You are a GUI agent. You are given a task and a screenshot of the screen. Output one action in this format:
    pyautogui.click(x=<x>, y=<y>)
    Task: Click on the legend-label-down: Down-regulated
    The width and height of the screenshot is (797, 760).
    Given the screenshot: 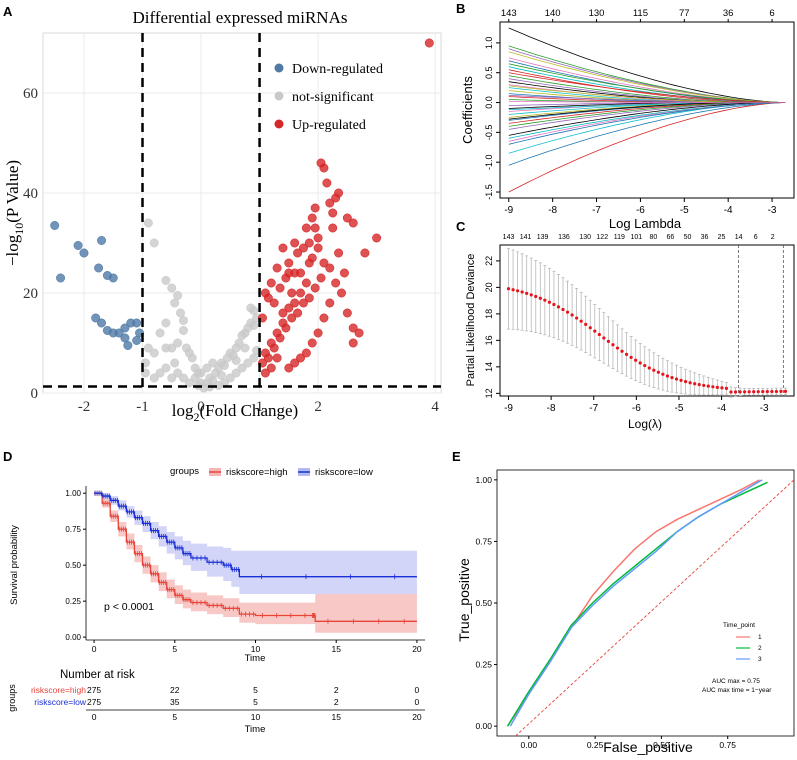 What is the action you would take?
    pyautogui.click(x=337, y=69)
    